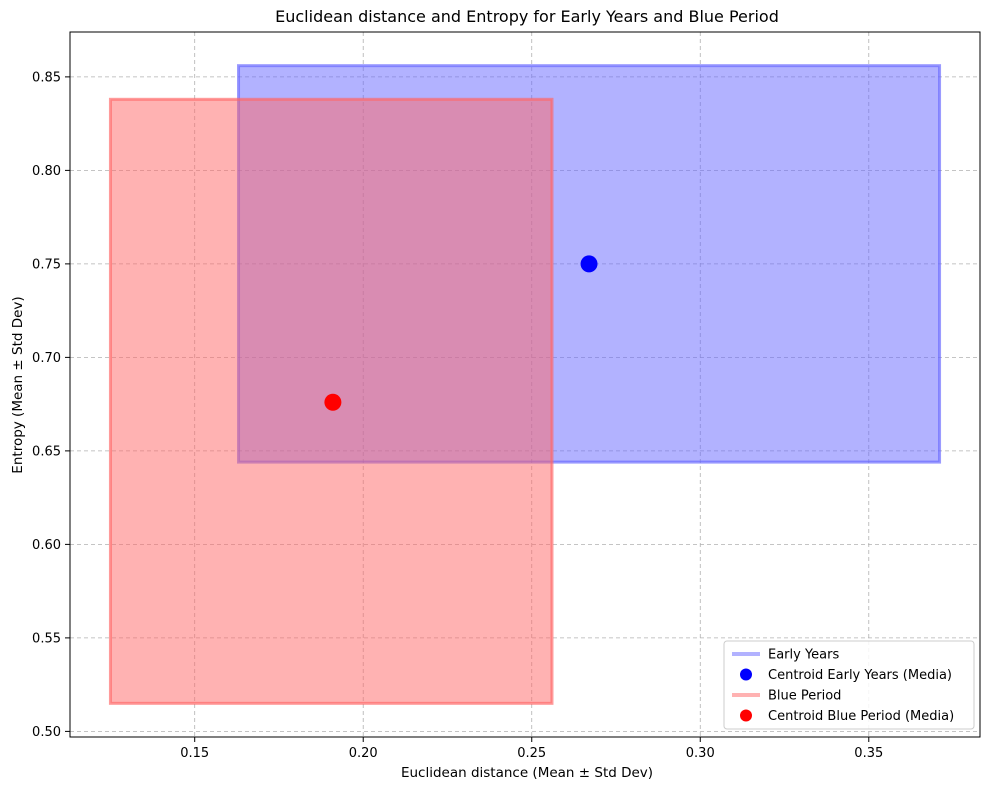 The image size is (989, 790). Describe the element at coordinates (333, 402) in the screenshot. I see `centroid-point-blue-period` at that location.